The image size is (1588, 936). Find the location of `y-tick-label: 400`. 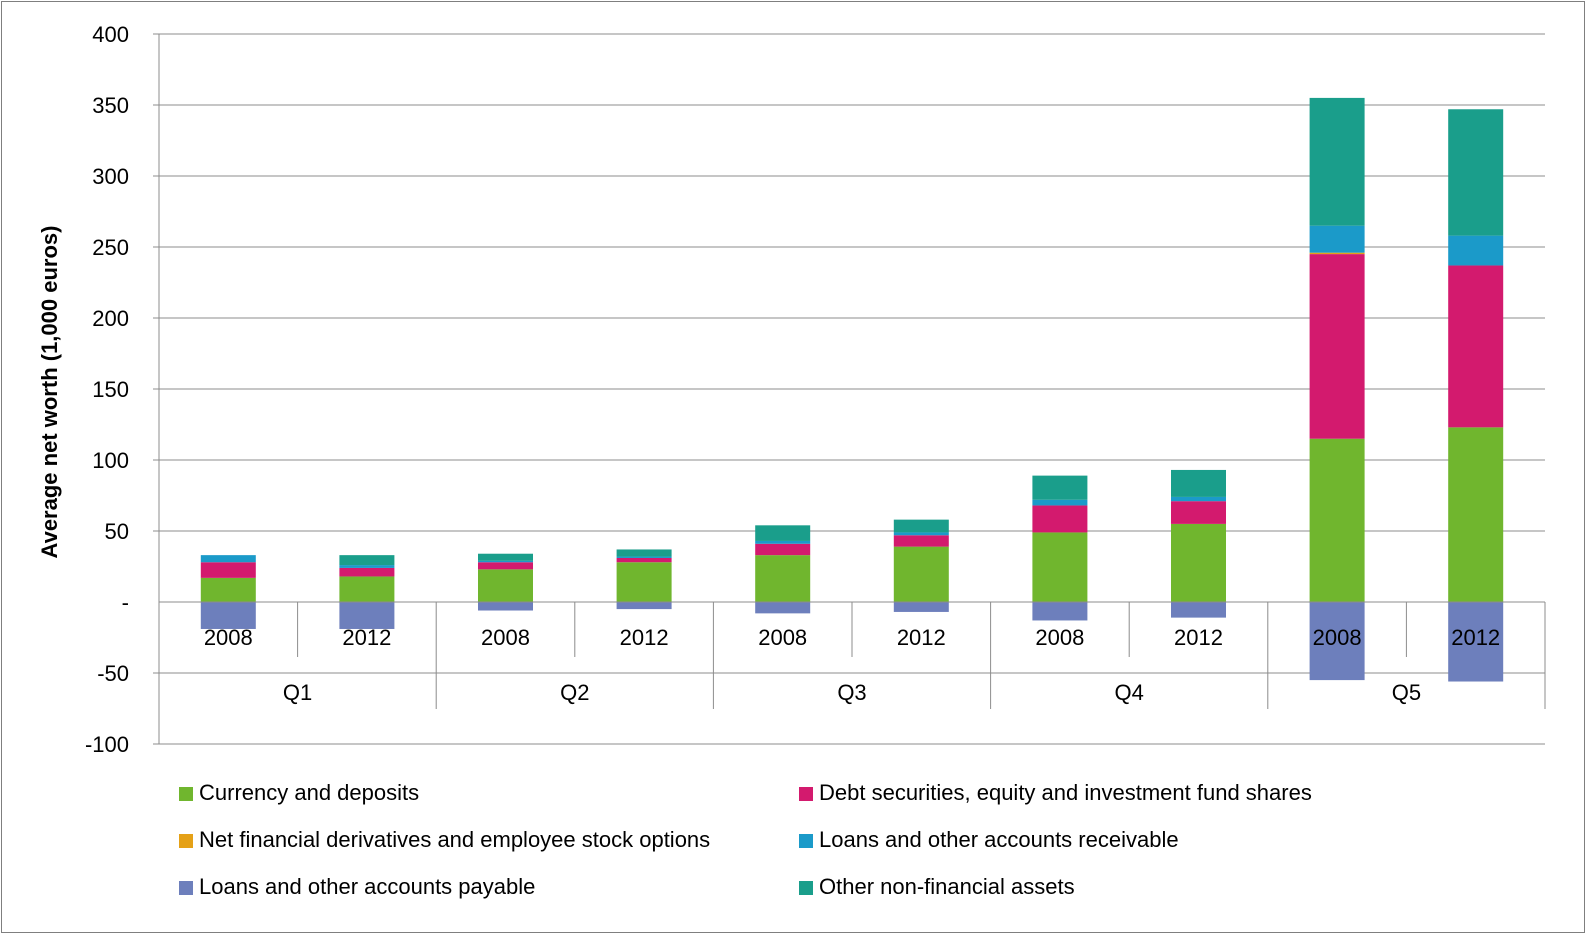

y-tick-label: 400 is located at coordinates (110, 34).